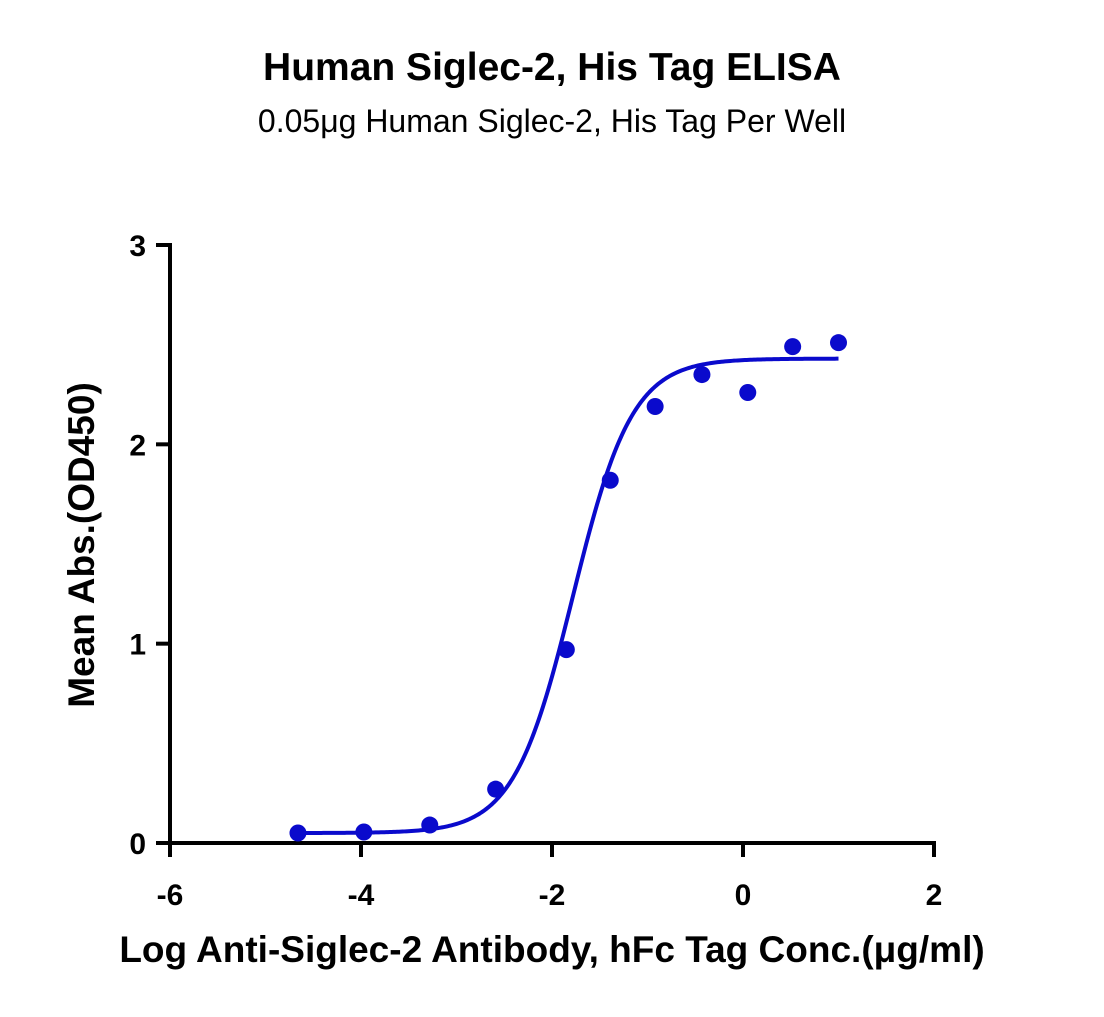 This screenshot has width=1104, height=1017. I want to click on x-tick-label: -4, so click(361, 895).